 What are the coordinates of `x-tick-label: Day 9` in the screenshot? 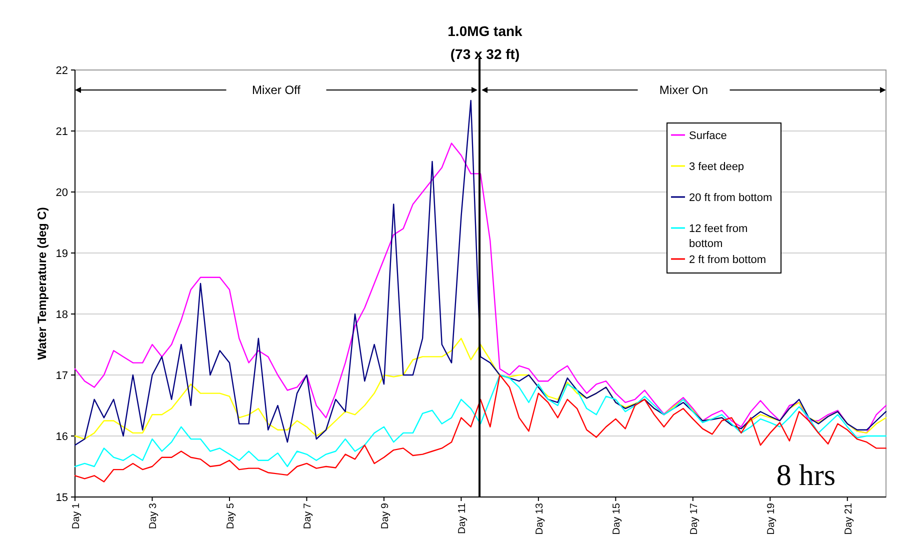 It's located at (385, 516).